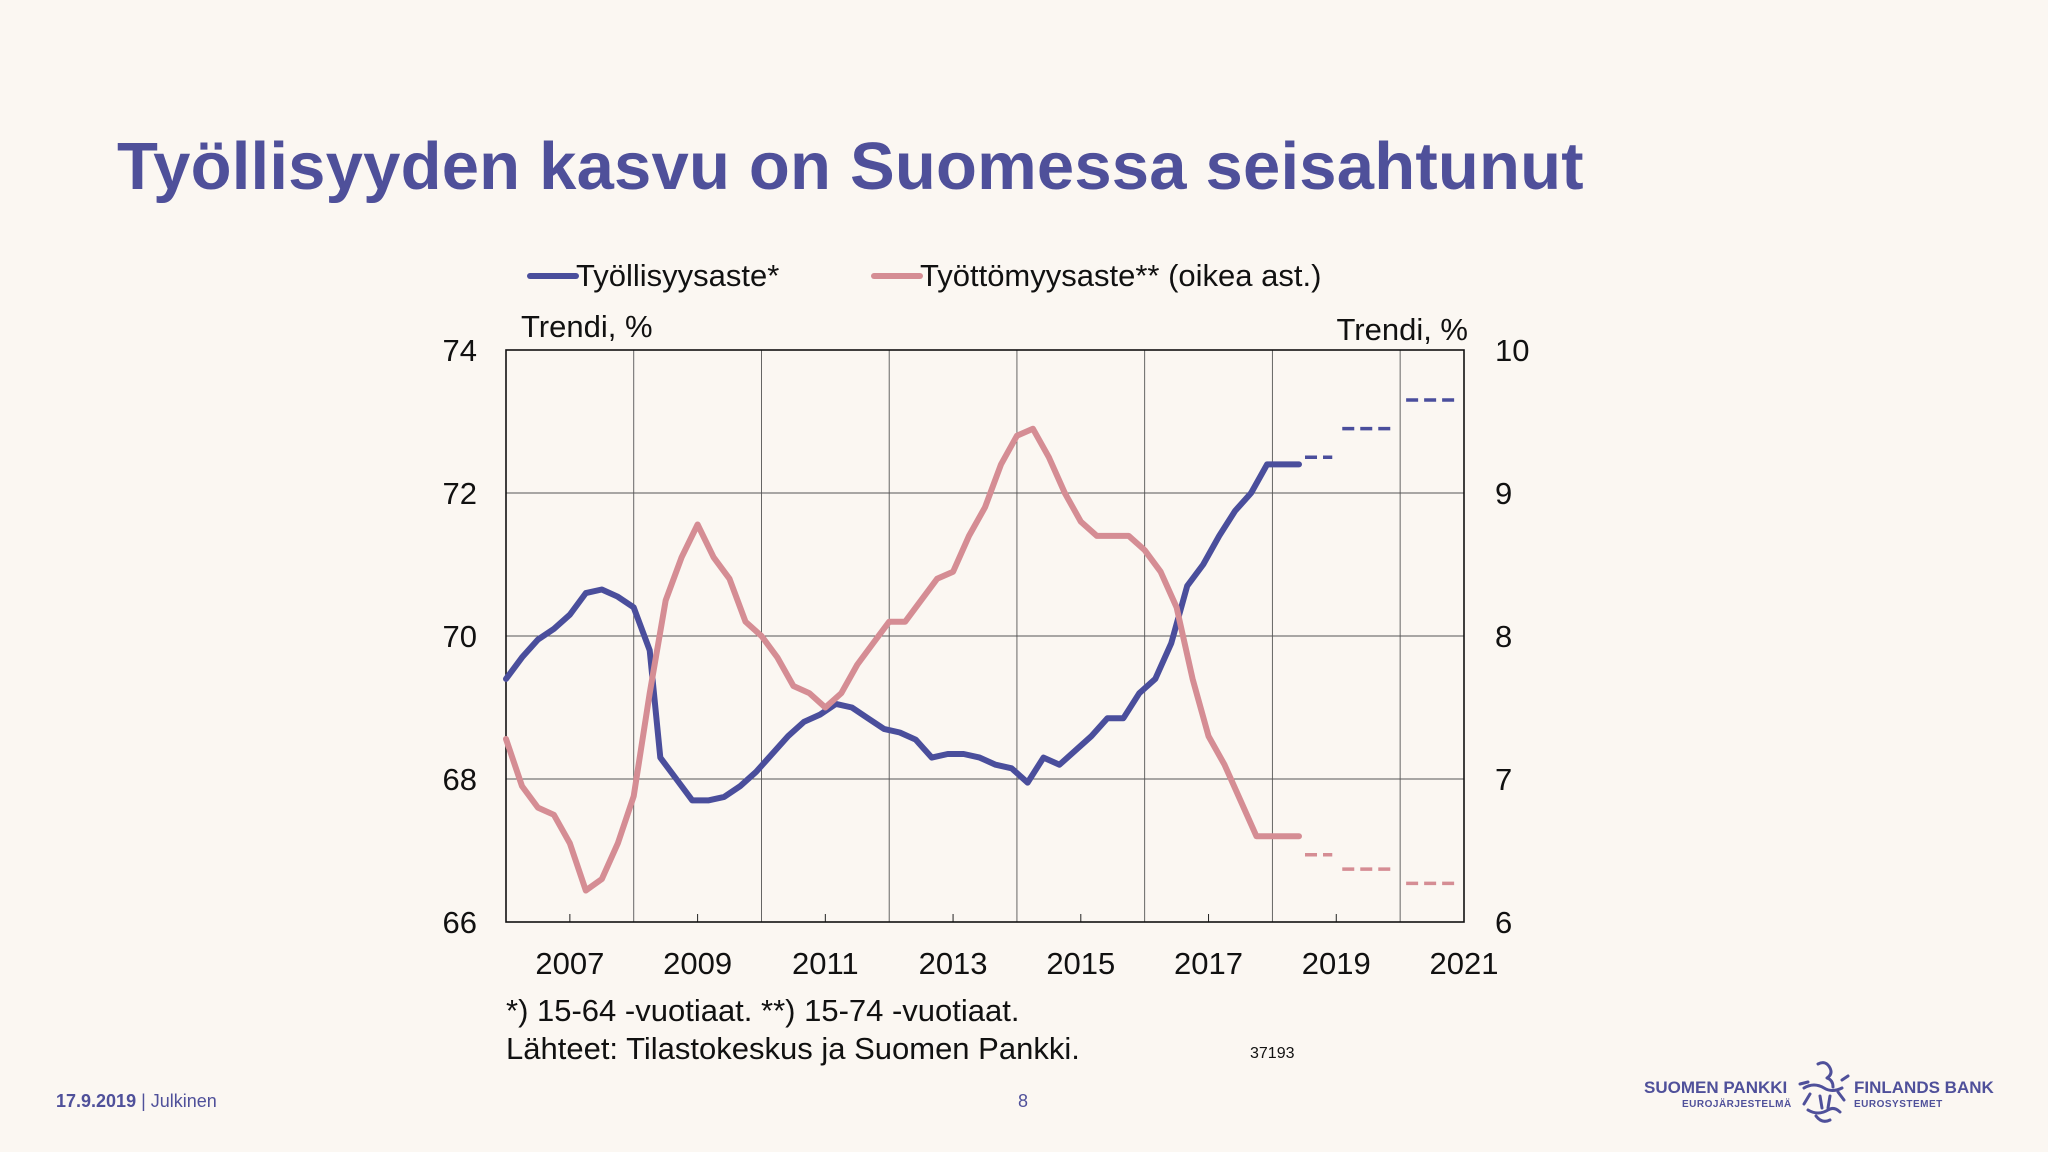 The height and width of the screenshot is (1152, 2048). Describe the element at coordinates (1898, 1104) in the screenshot. I see `logo-sub-sv: EUROSYSTEMET` at that location.